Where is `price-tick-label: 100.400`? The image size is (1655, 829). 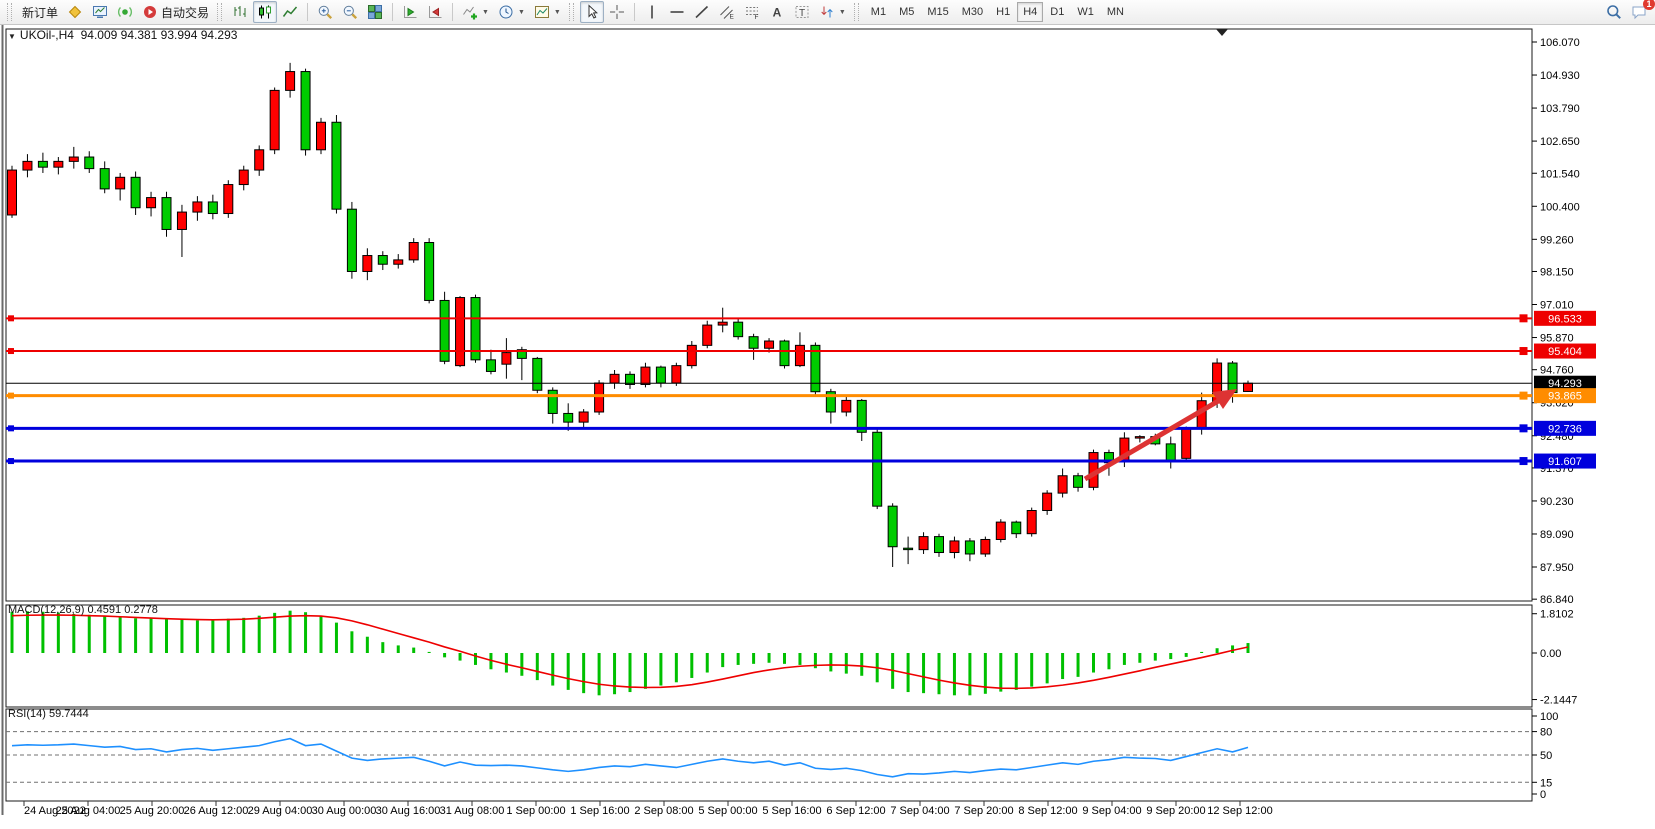 price-tick-label: 100.400 is located at coordinates (1560, 207).